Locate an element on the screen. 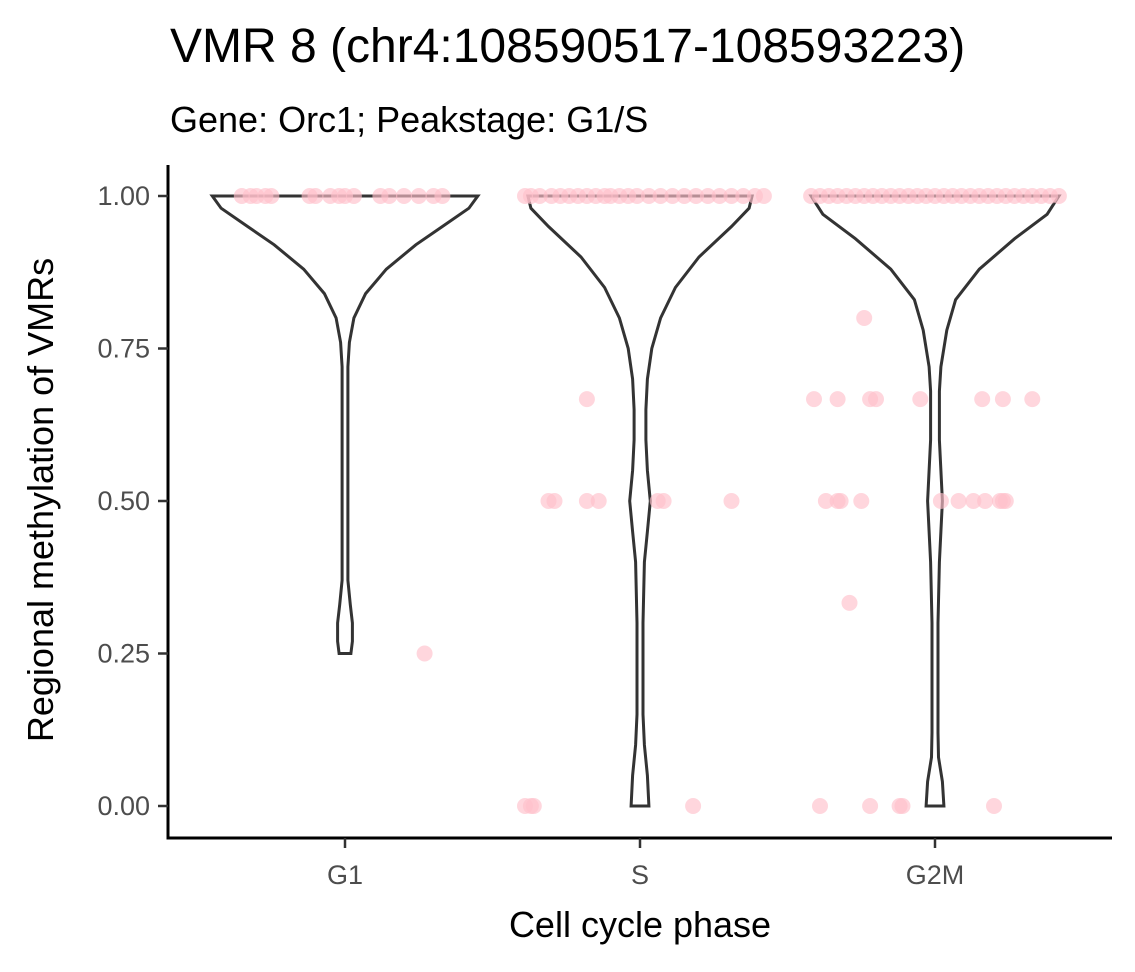  y-axis-ticks: 0.00 0.25 0.50 0.75 1.00 is located at coordinates (132, 501).